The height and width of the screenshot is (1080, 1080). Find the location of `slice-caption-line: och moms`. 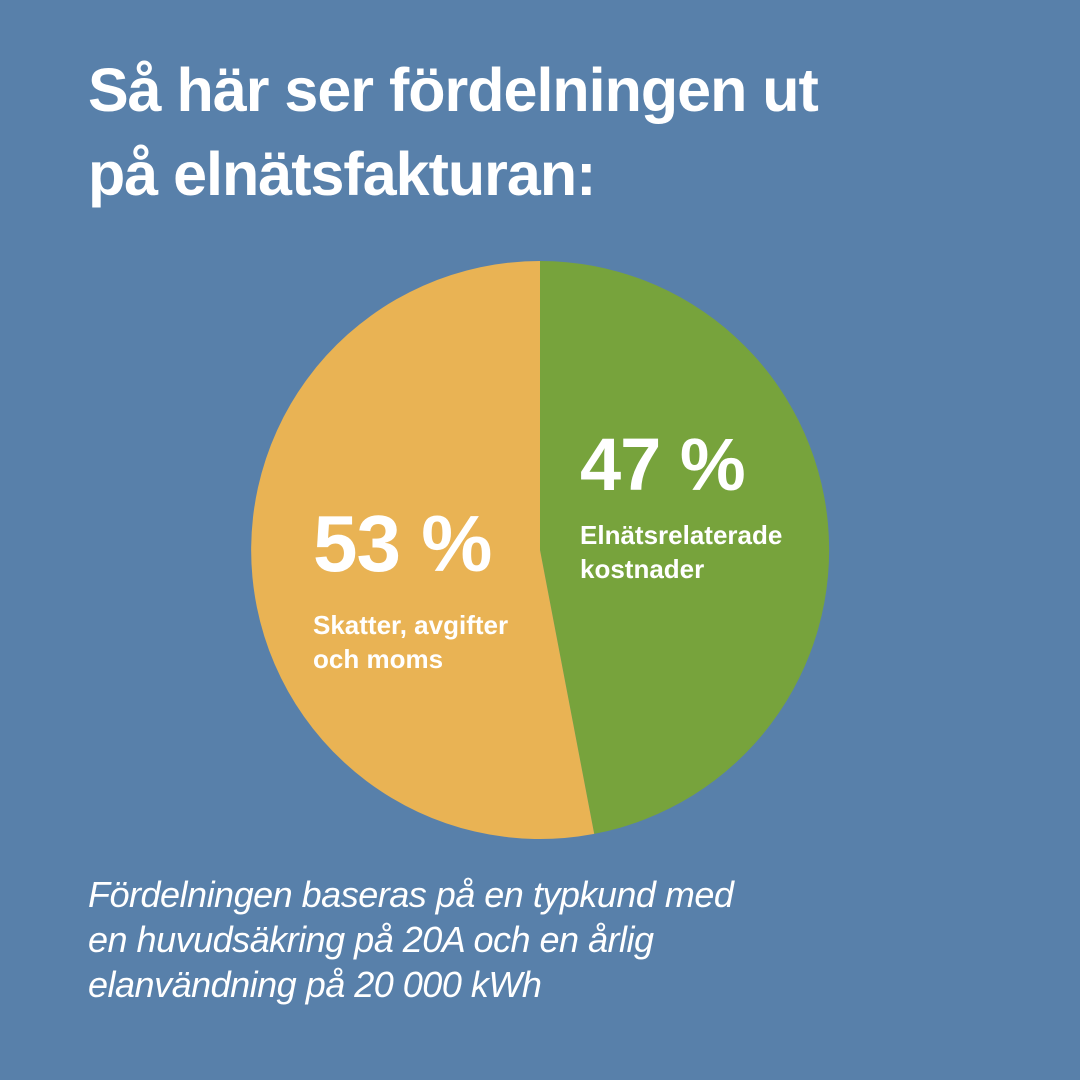

slice-caption-line: och moms is located at coordinates (378, 659).